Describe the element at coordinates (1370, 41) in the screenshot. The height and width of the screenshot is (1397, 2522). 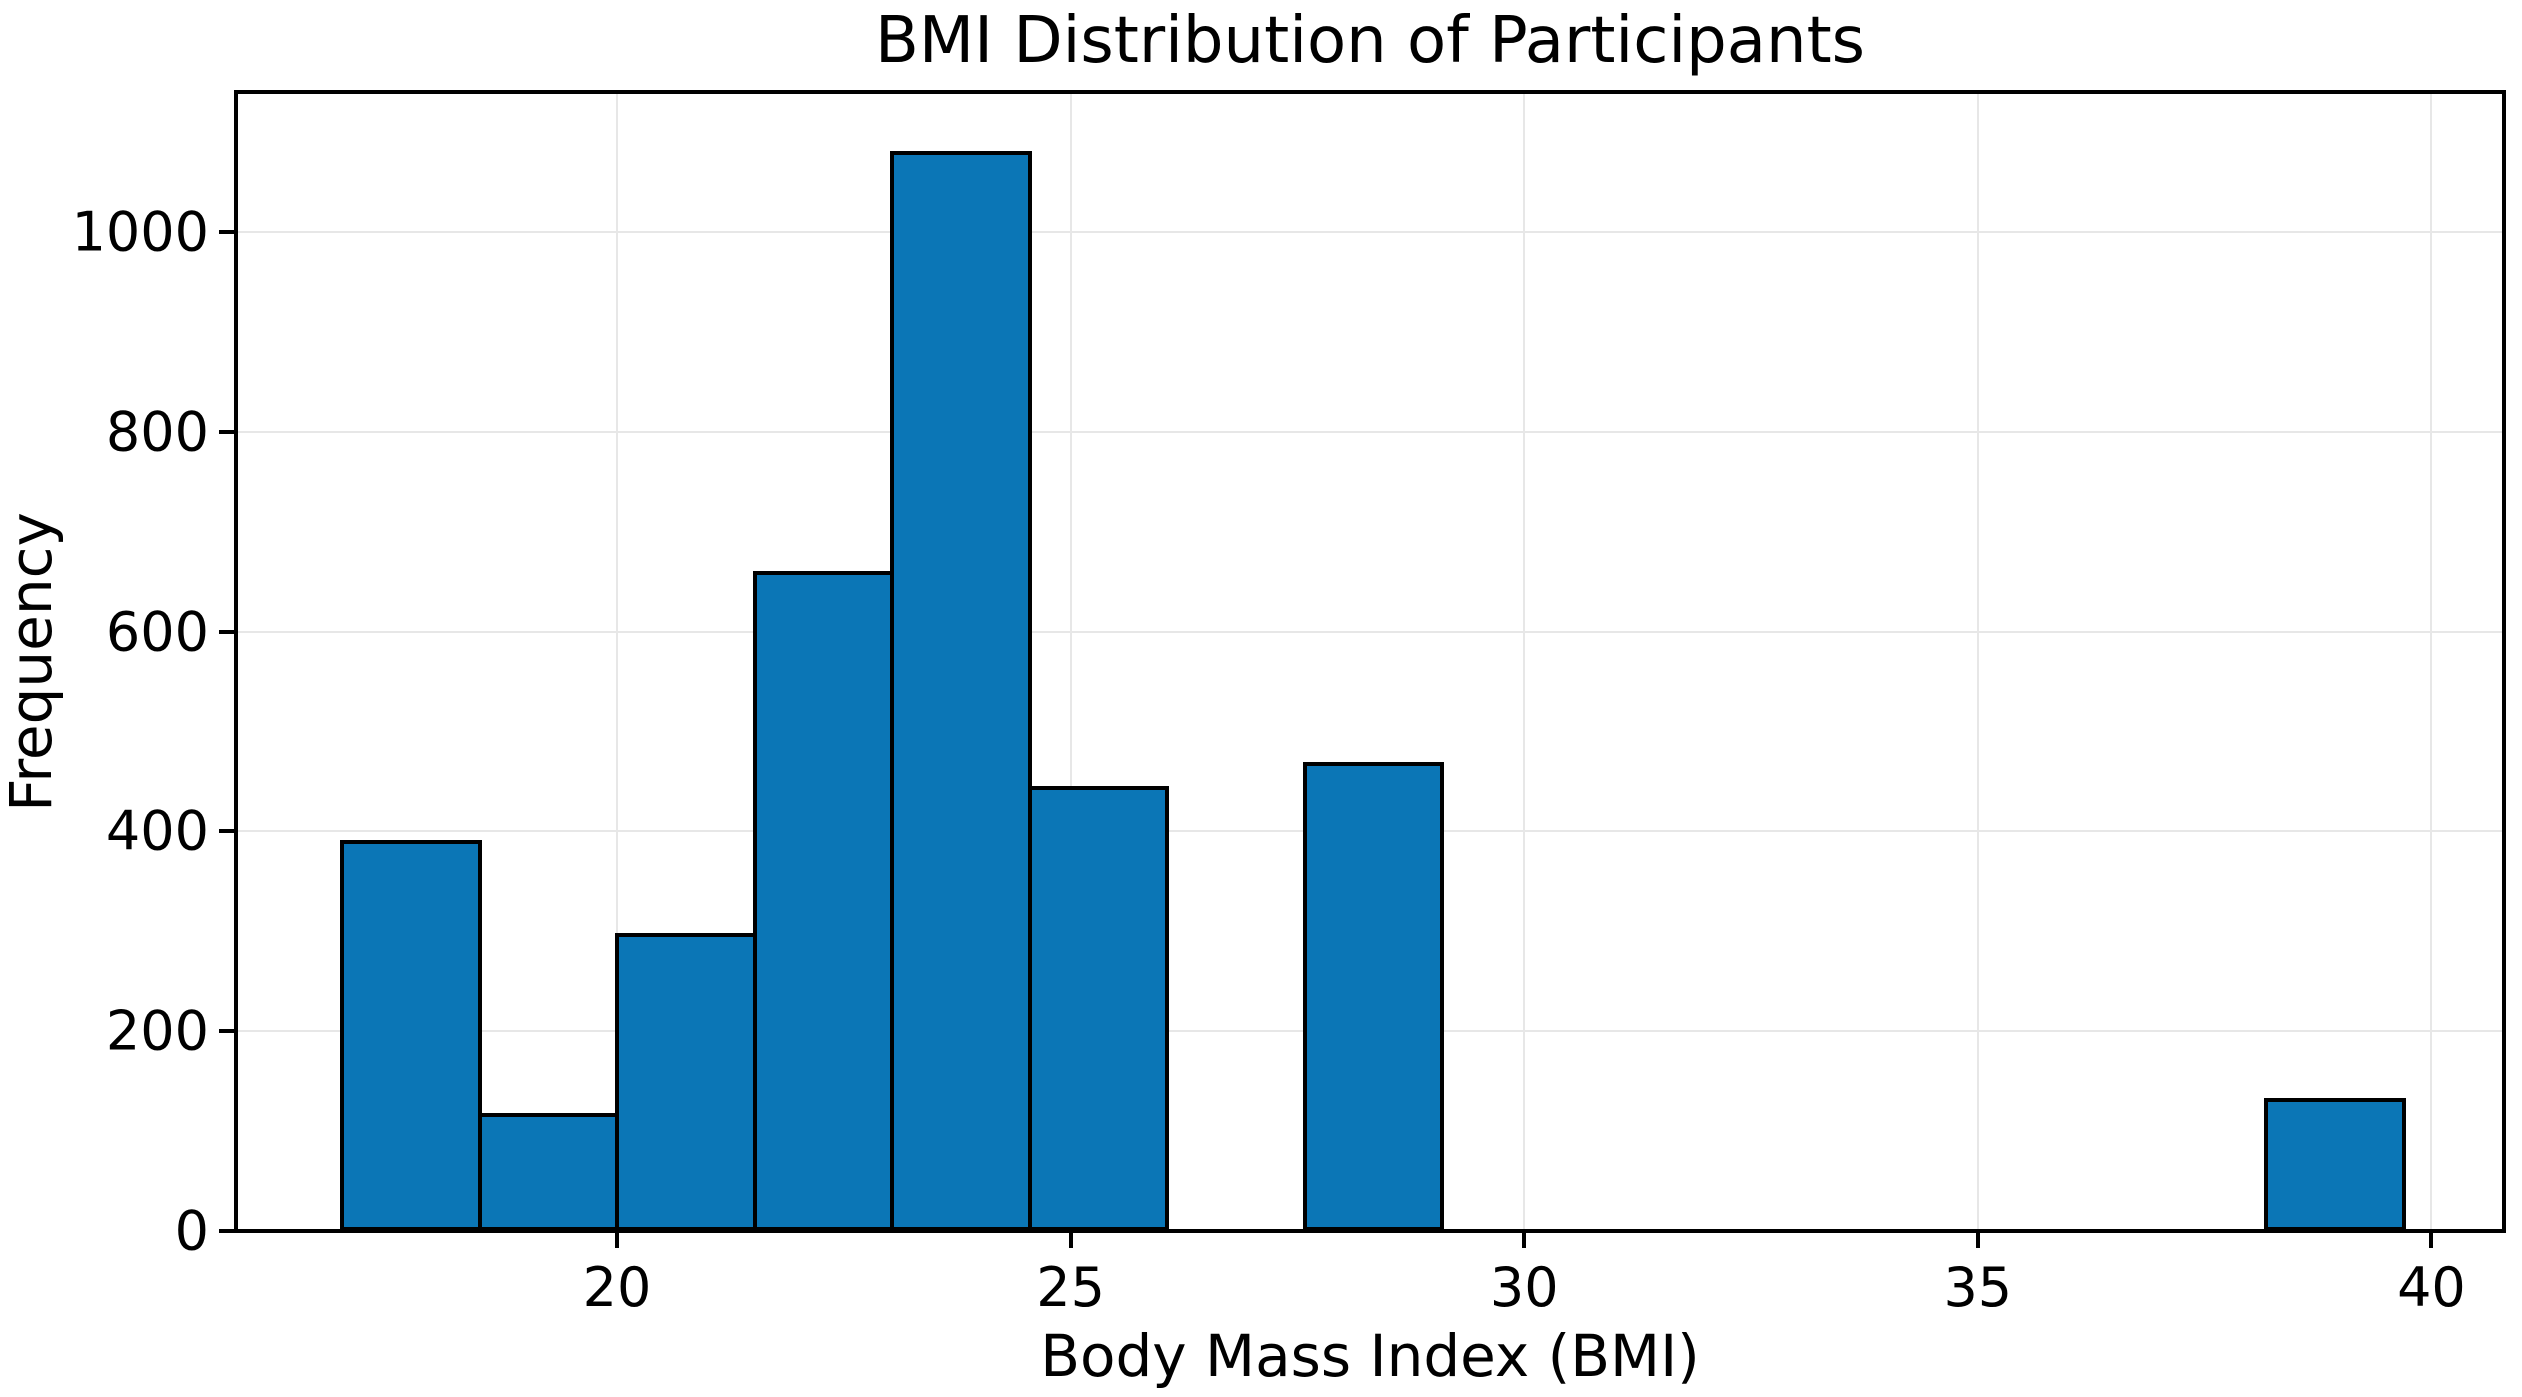
I see `chart-title: BMI Distribution of Participants` at that location.